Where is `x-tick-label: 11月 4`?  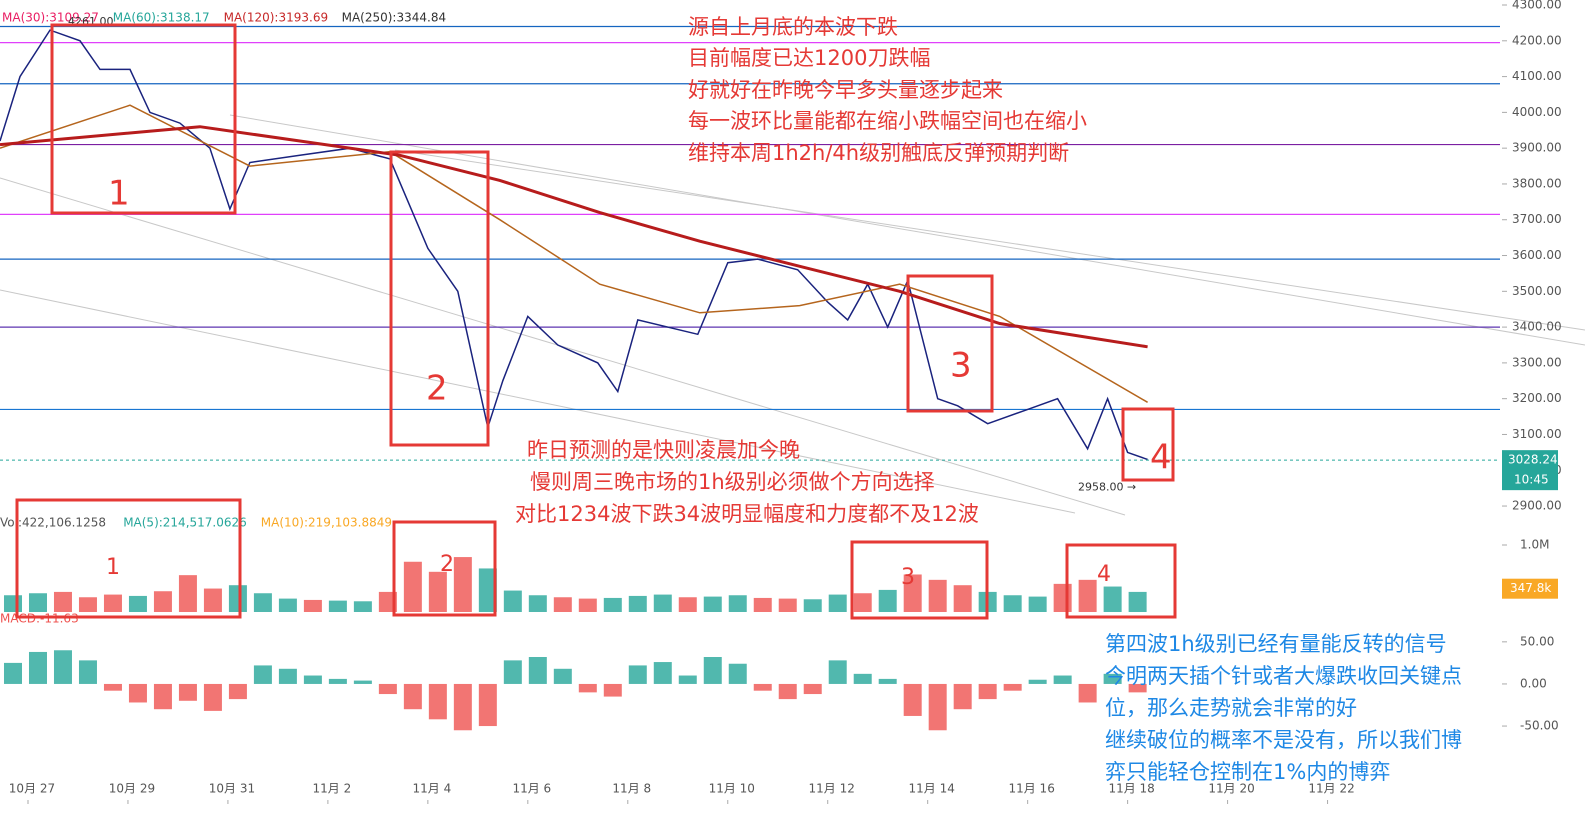
x-tick-label: 11月 4 is located at coordinates (431, 789).